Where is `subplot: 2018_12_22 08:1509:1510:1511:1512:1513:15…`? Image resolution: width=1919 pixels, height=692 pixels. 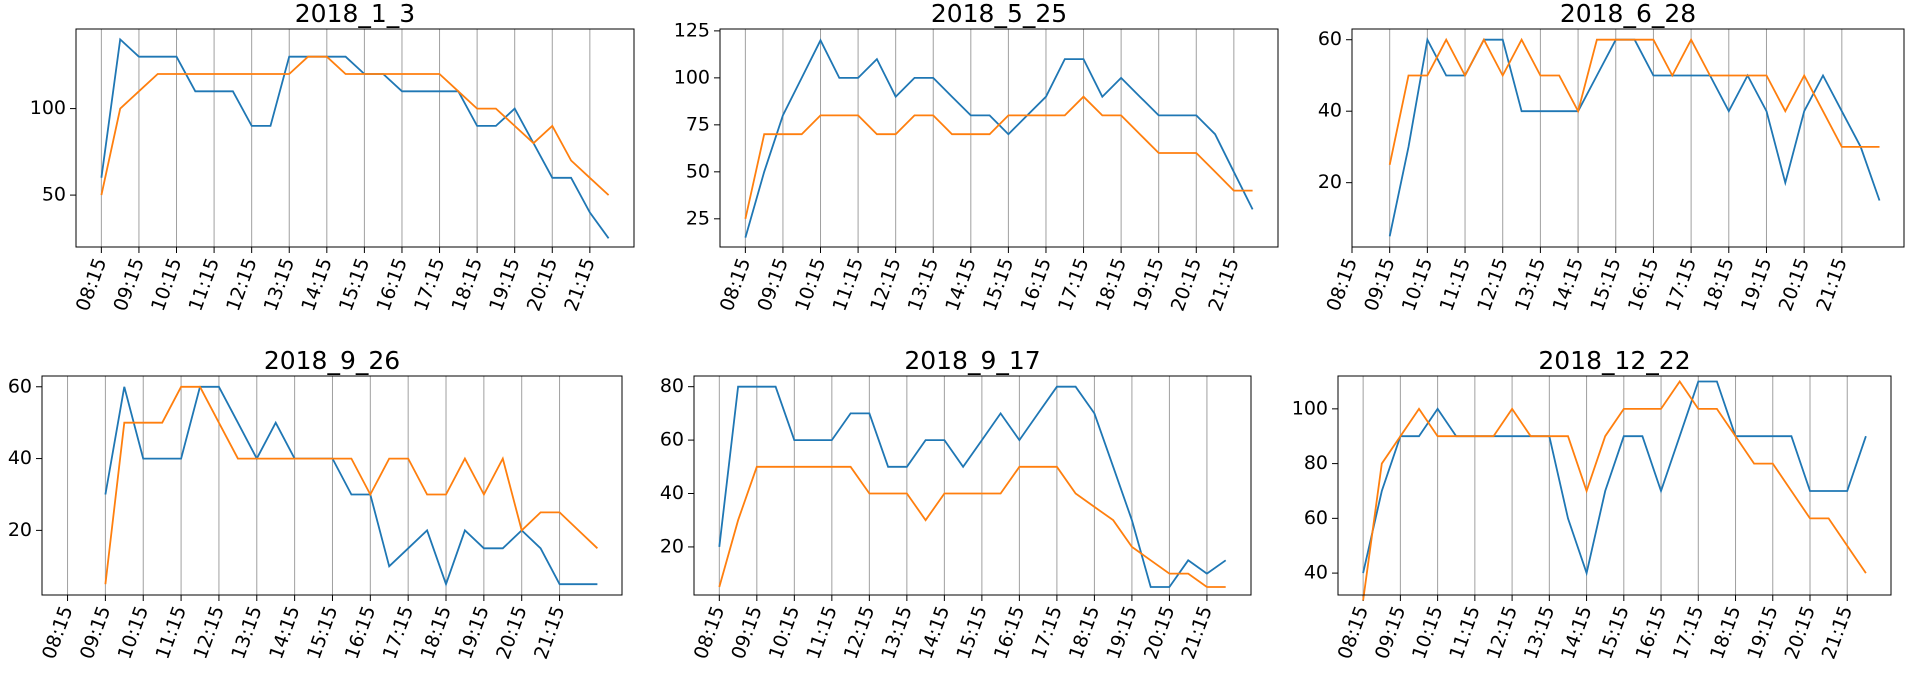
subplot: 2018_12_22 08:1509:1510:1511:1512:1513:15… is located at coordinates (1592, 504).